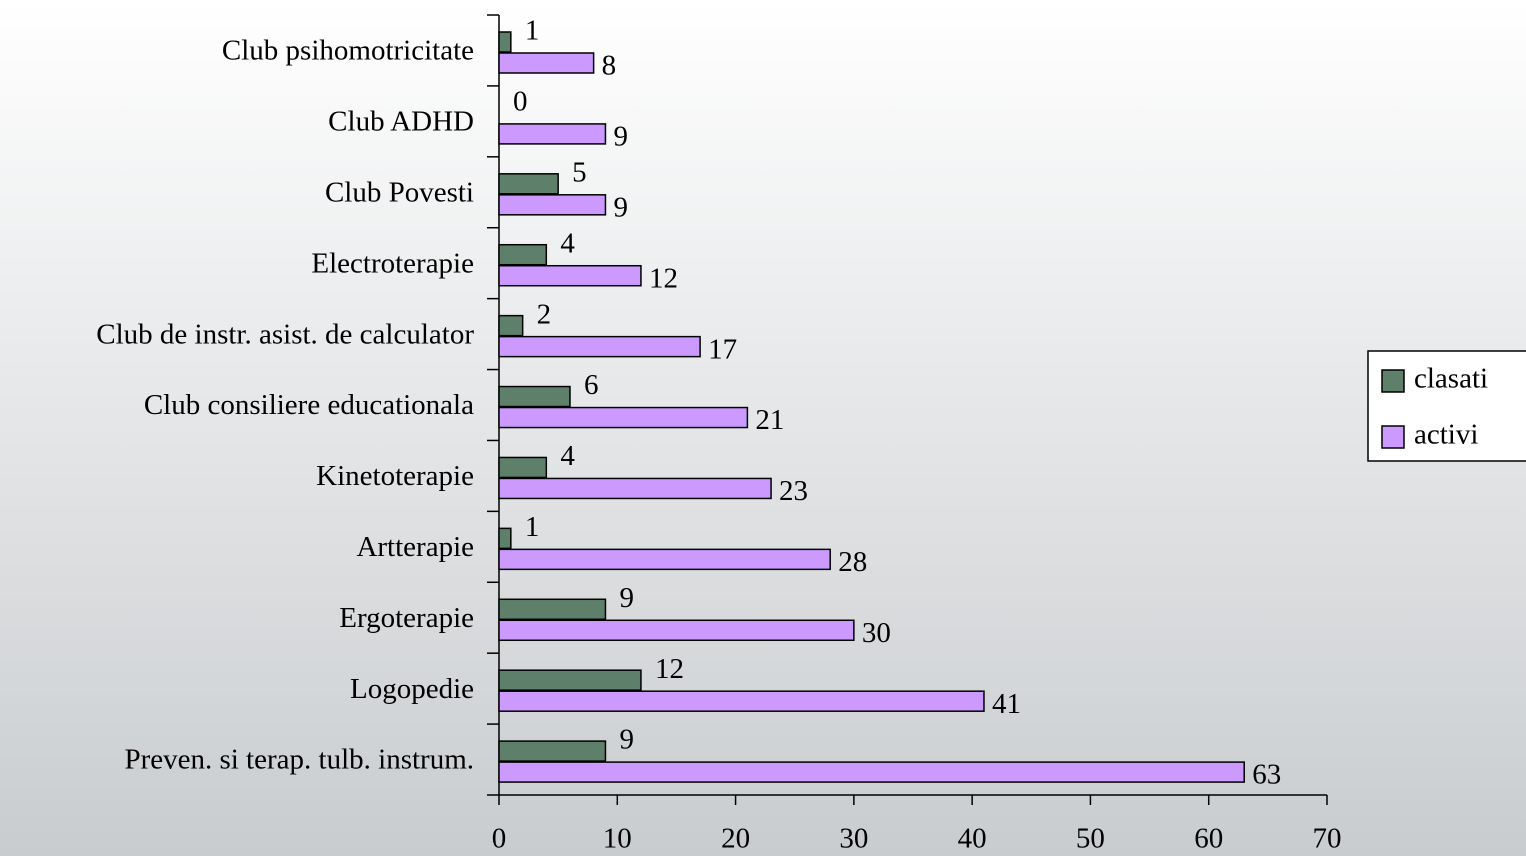 The width and height of the screenshot is (1526, 856). What do you see at coordinates (1090, 839) in the screenshot?
I see `x-tick-label: 50` at bounding box center [1090, 839].